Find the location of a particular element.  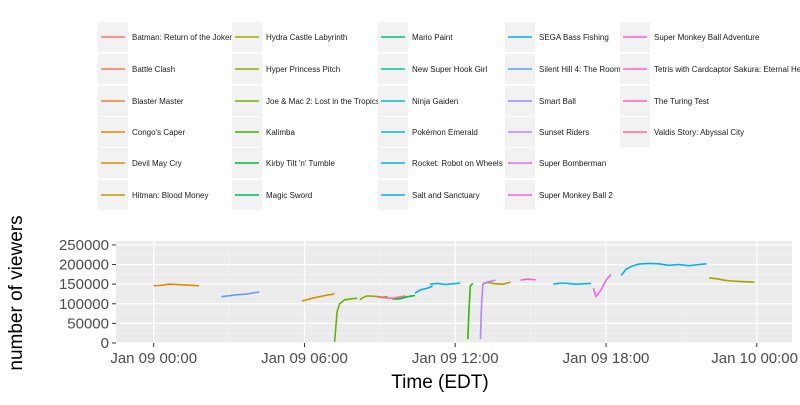

legend-label: Rocket: Robot on Wheels is located at coordinates (457, 163).